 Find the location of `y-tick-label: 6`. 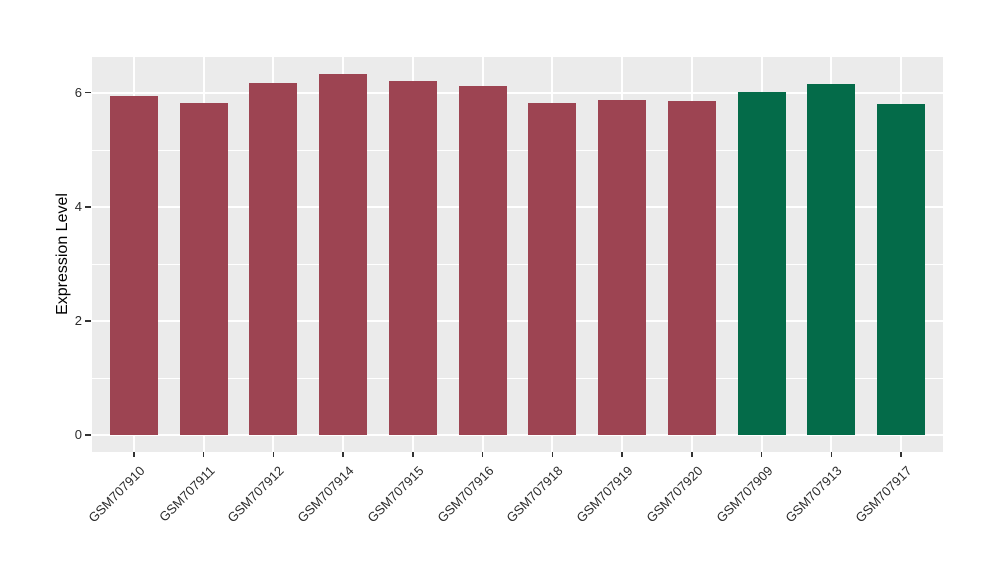

y-tick-label: 6 is located at coordinates (78, 92).